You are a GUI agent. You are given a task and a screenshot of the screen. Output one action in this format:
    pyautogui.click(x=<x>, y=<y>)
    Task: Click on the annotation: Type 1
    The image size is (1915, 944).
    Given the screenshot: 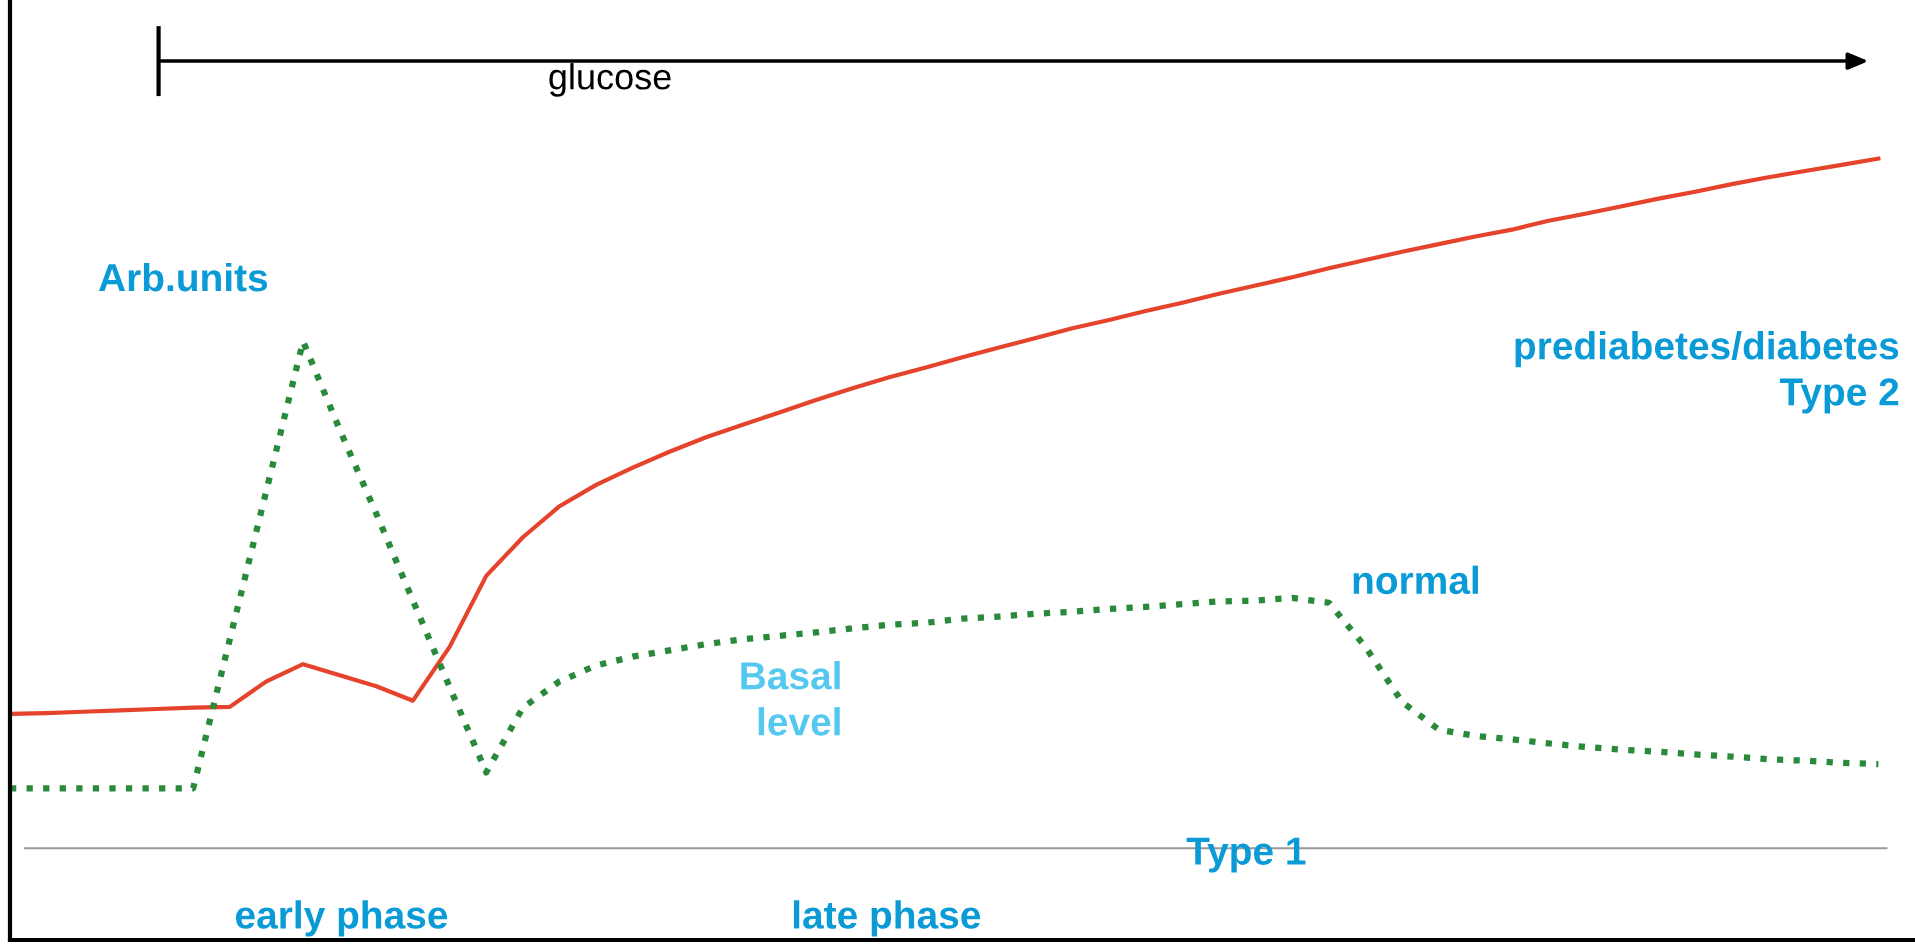 What is the action you would take?
    pyautogui.click(x=1246, y=855)
    